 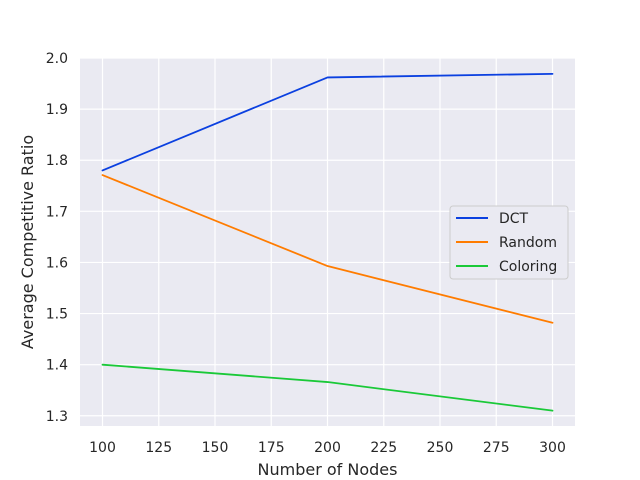 What do you see at coordinates (27, 242) in the screenshot?
I see `y-axis-label: Average Competitive Ratio` at bounding box center [27, 242].